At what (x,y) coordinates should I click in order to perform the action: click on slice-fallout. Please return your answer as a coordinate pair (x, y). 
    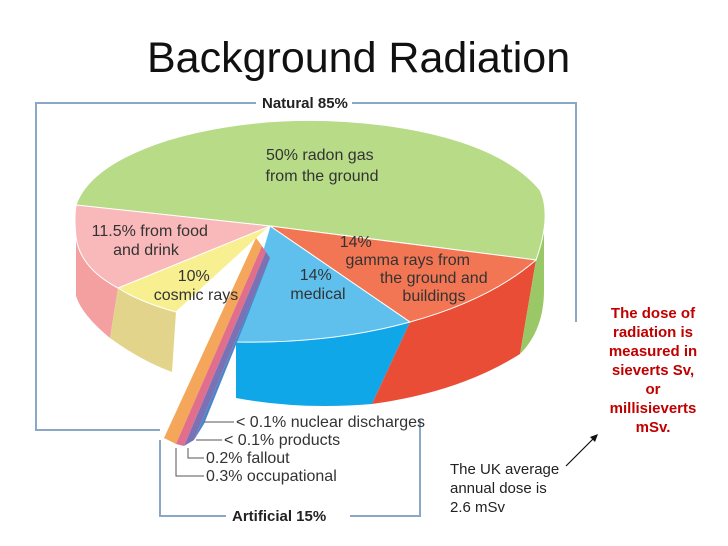
    Looking at the image, I should click on (221, 346).